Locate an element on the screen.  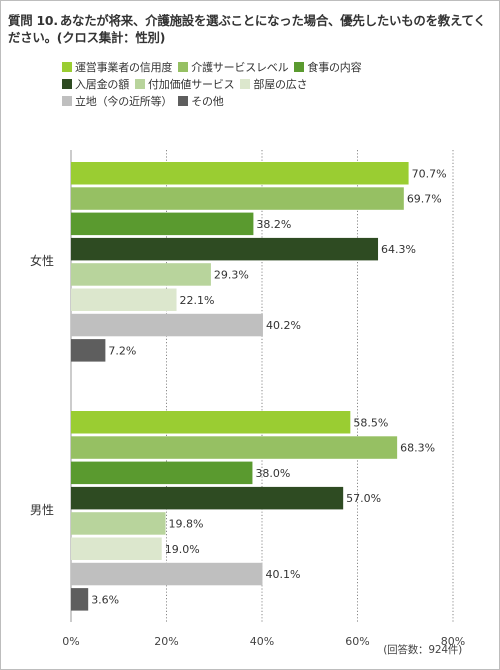
bar-value-label: 7.2% is located at coordinates (122, 350).